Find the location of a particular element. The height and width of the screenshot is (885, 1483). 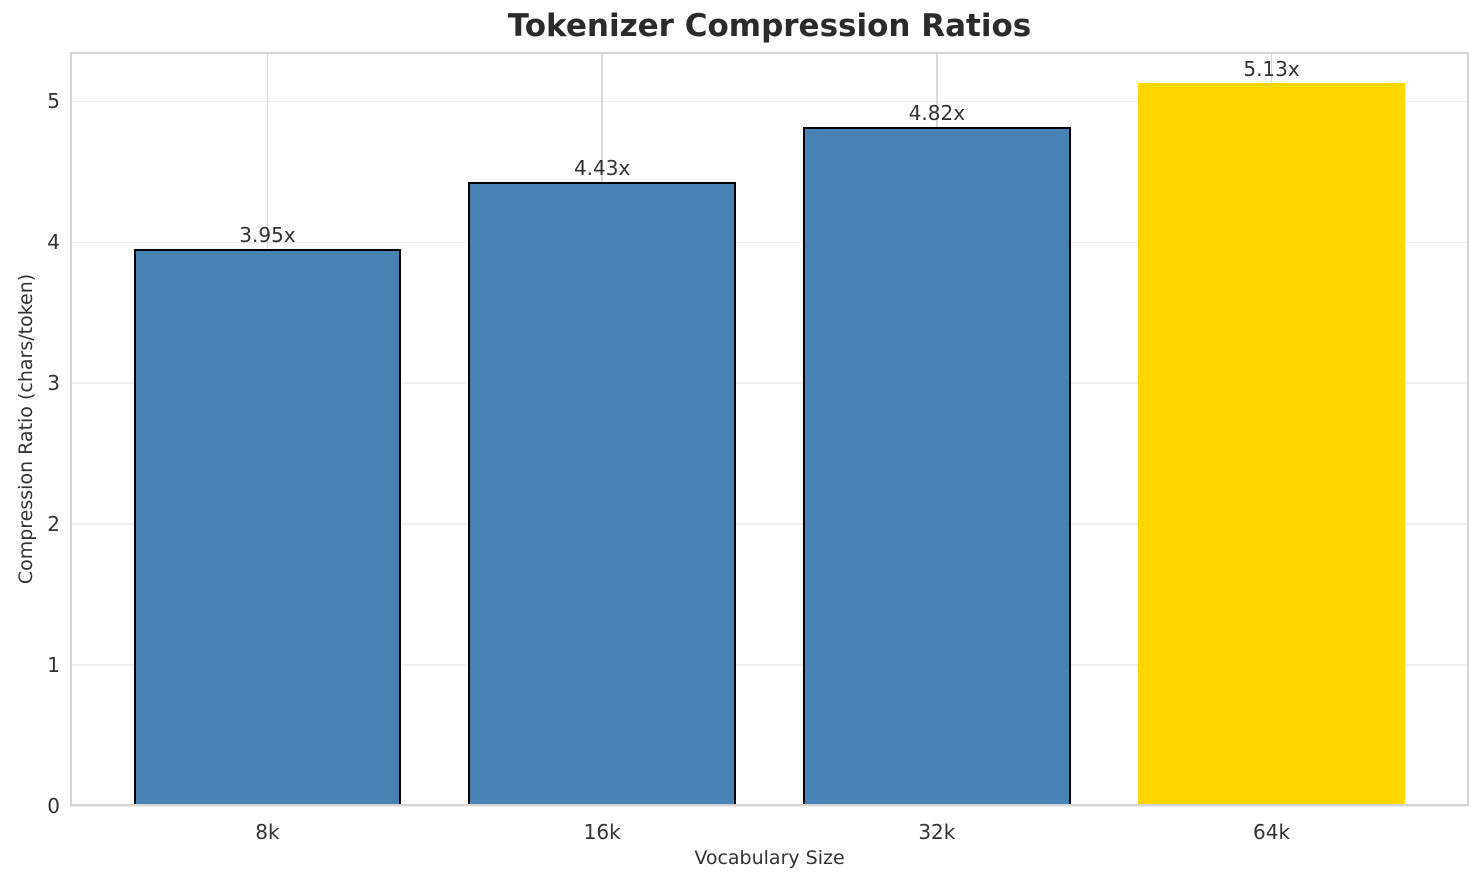

y-tick-label: 4 is located at coordinates (53, 242).